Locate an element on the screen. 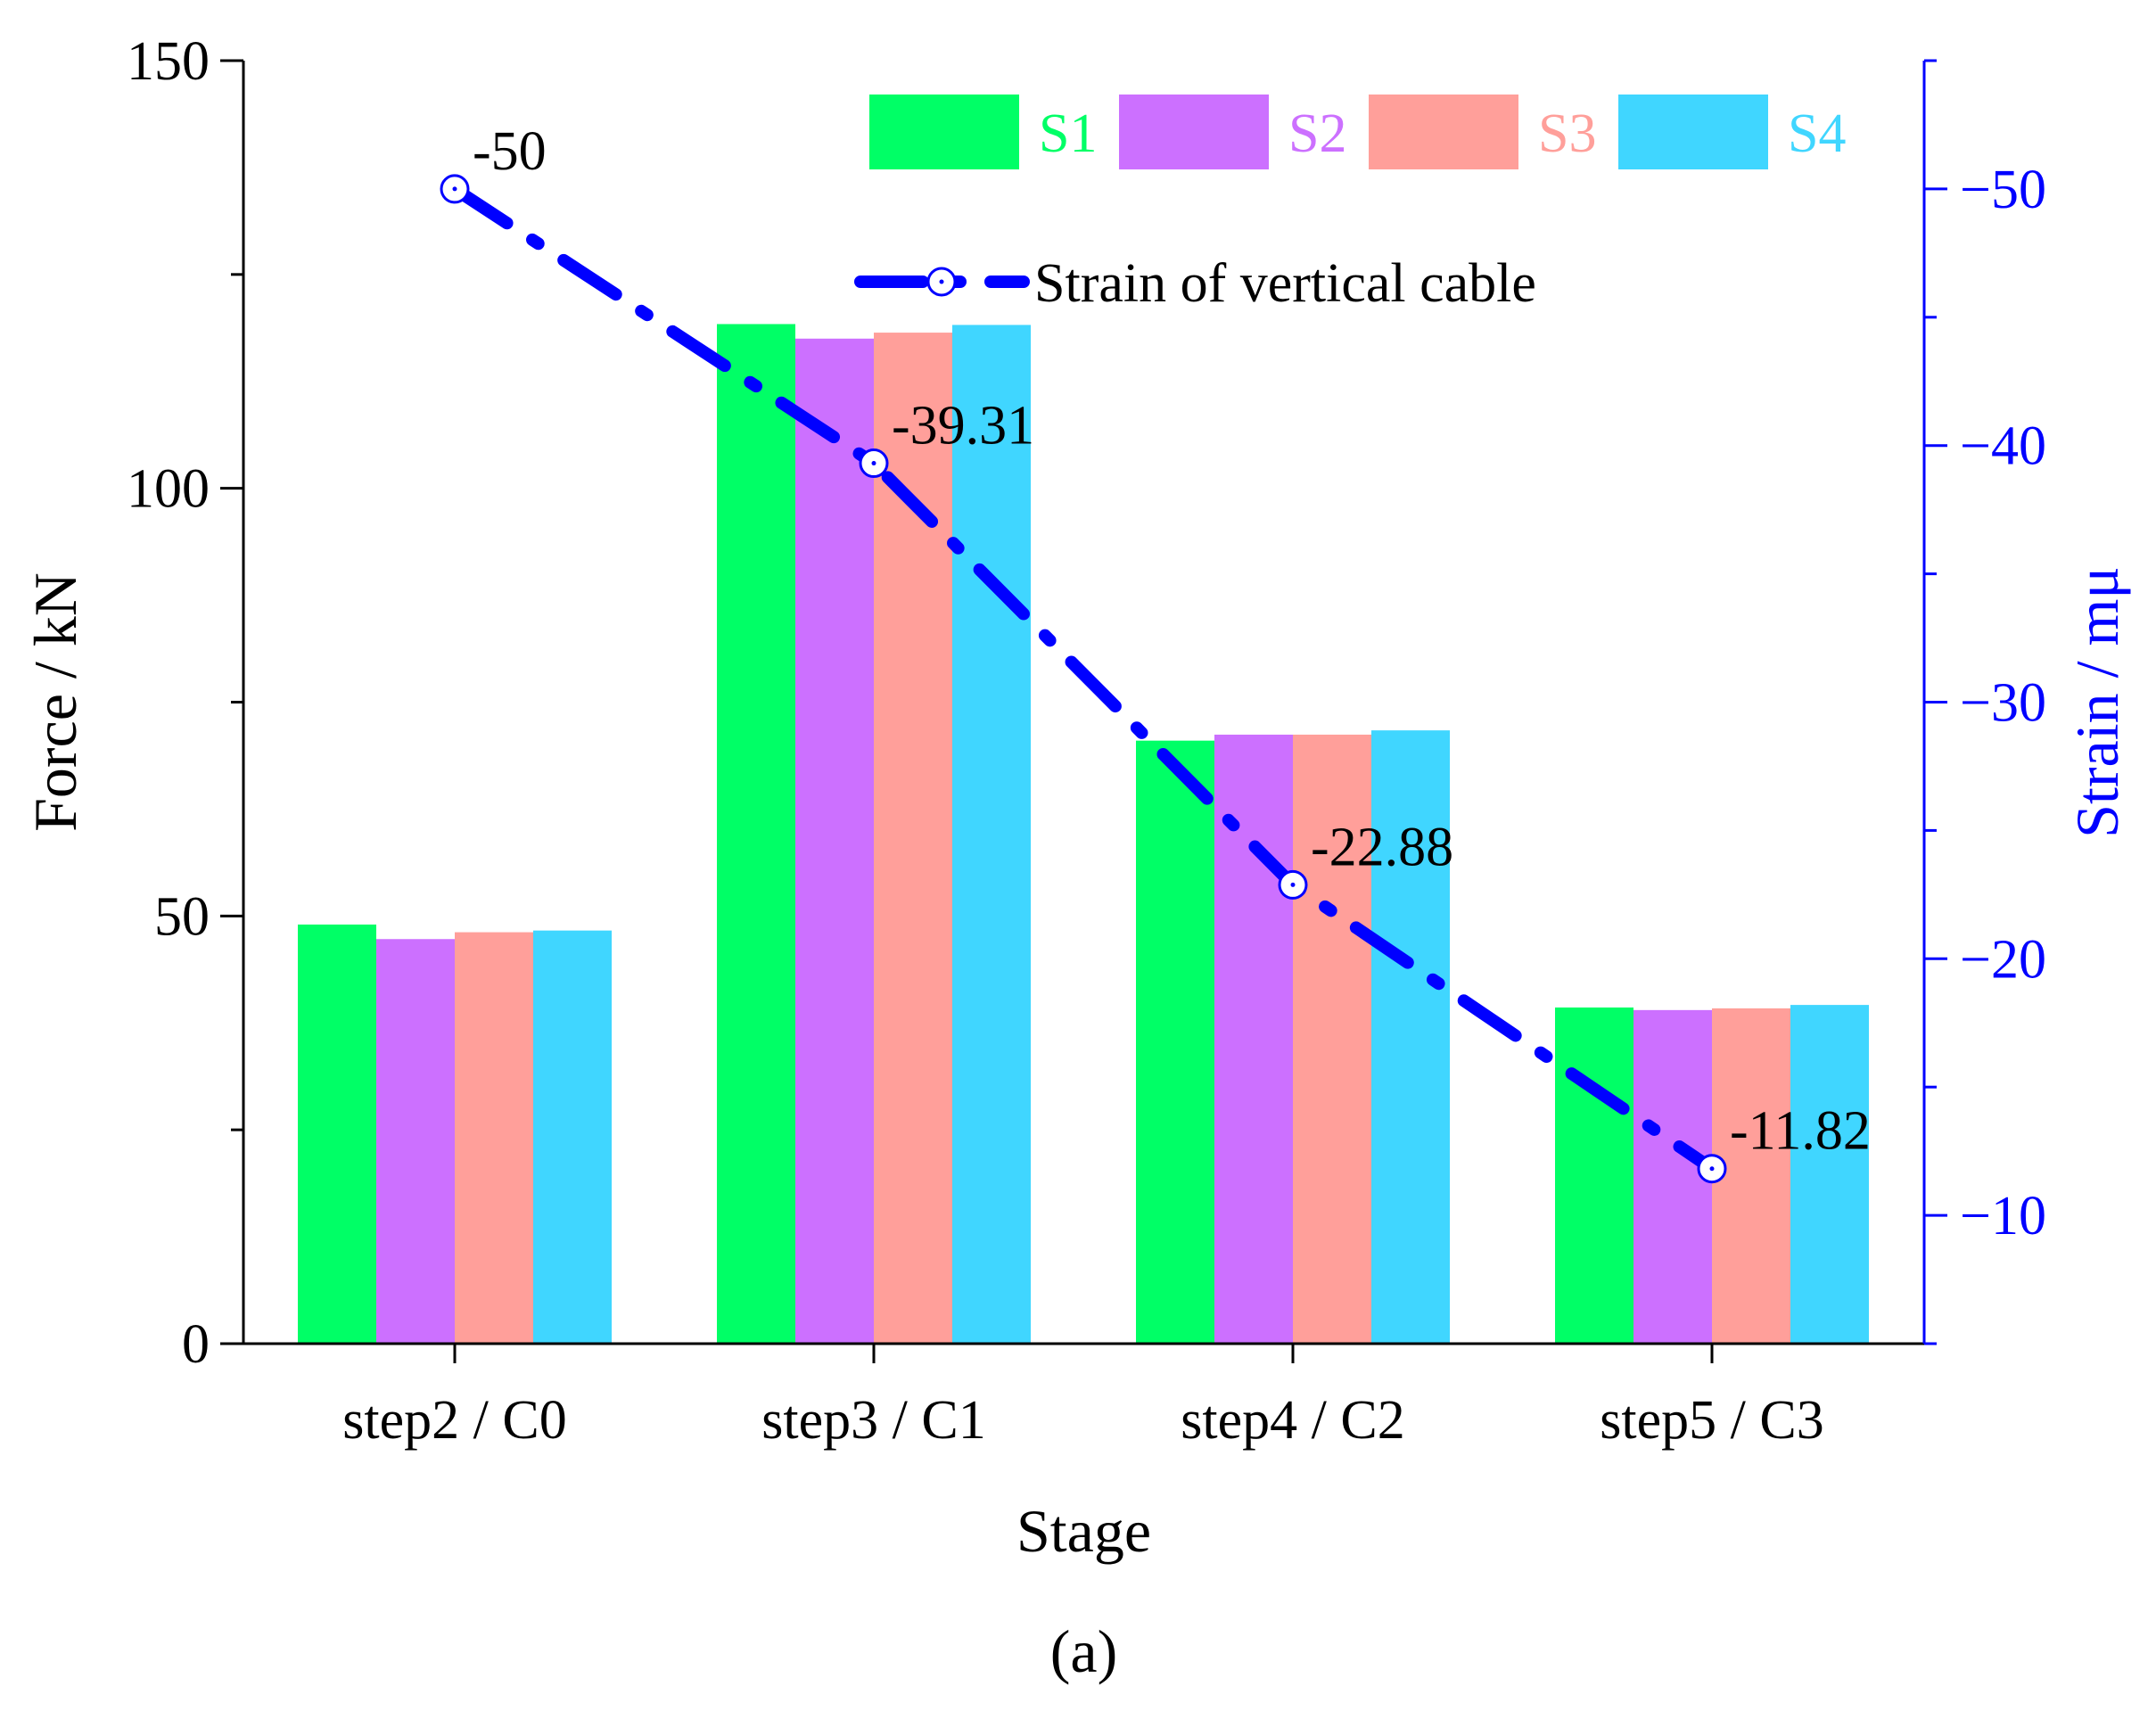  legend-swatch-s2 is located at coordinates (1194, 132).